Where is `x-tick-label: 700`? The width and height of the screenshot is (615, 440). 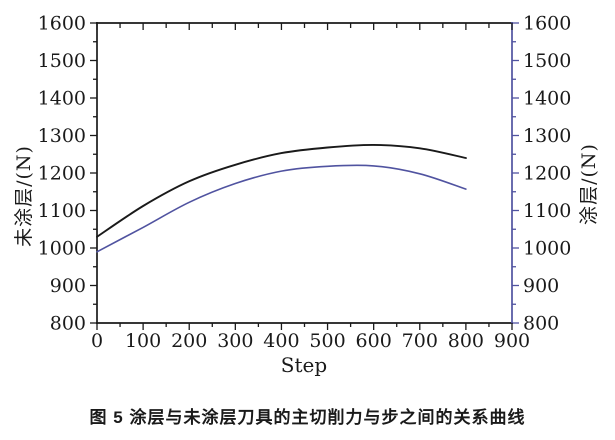 x-tick-label: 700 is located at coordinates (420, 341).